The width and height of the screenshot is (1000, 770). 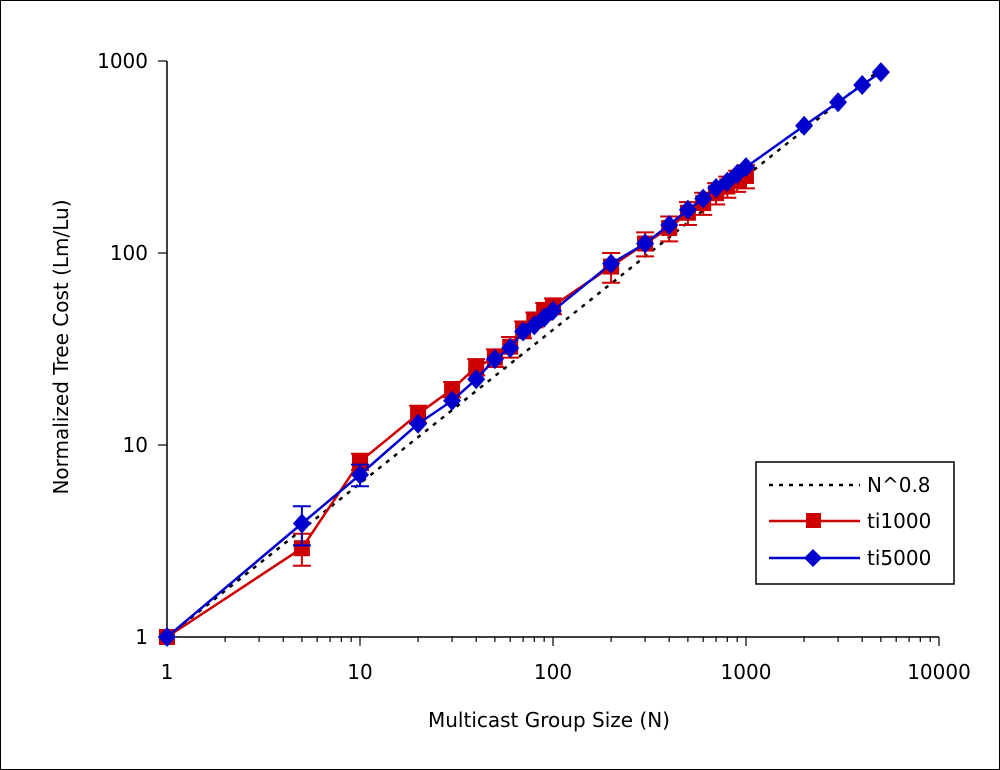 What do you see at coordinates (899, 521) in the screenshot?
I see `legend-label-ti1000: ti1000` at bounding box center [899, 521].